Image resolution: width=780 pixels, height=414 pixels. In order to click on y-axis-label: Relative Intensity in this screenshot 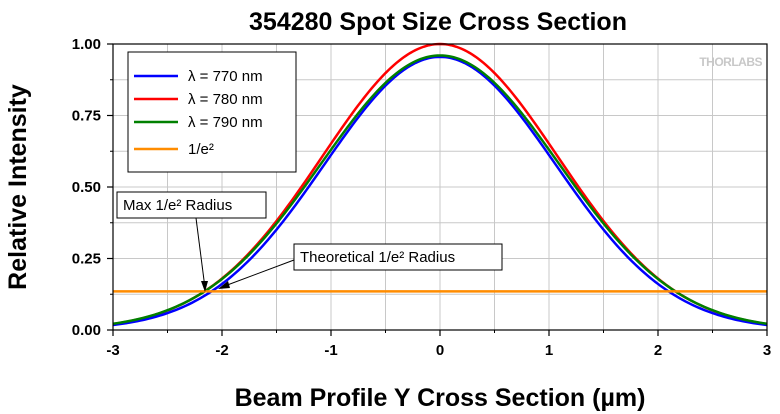, I will do `click(18, 187)`.